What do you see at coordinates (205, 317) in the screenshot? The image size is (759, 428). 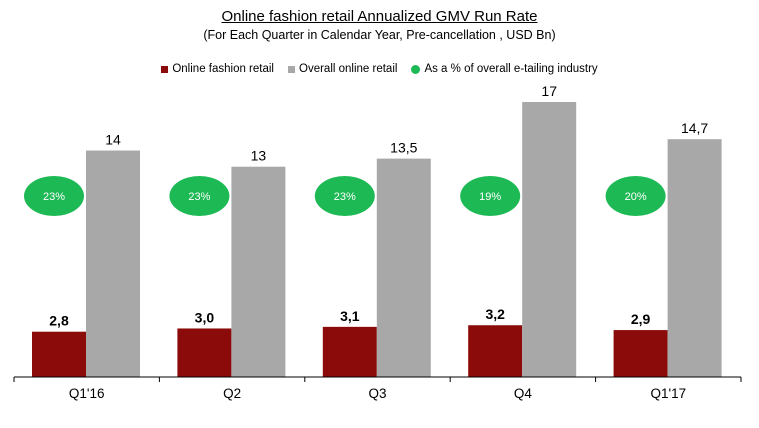 I see `data-label-online-fashion-retail: 3,0` at bounding box center [205, 317].